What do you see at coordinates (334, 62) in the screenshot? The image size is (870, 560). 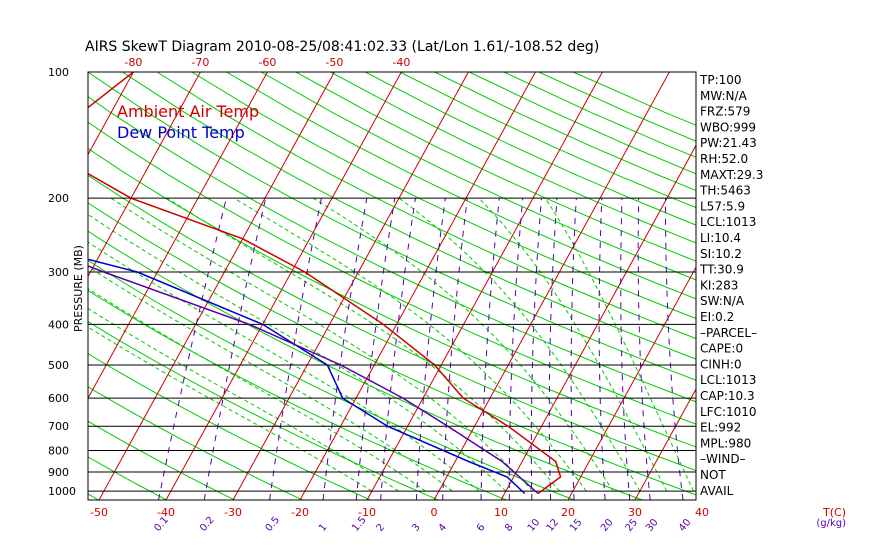 I see `top-temp-tick: -50` at bounding box center [334, 62].